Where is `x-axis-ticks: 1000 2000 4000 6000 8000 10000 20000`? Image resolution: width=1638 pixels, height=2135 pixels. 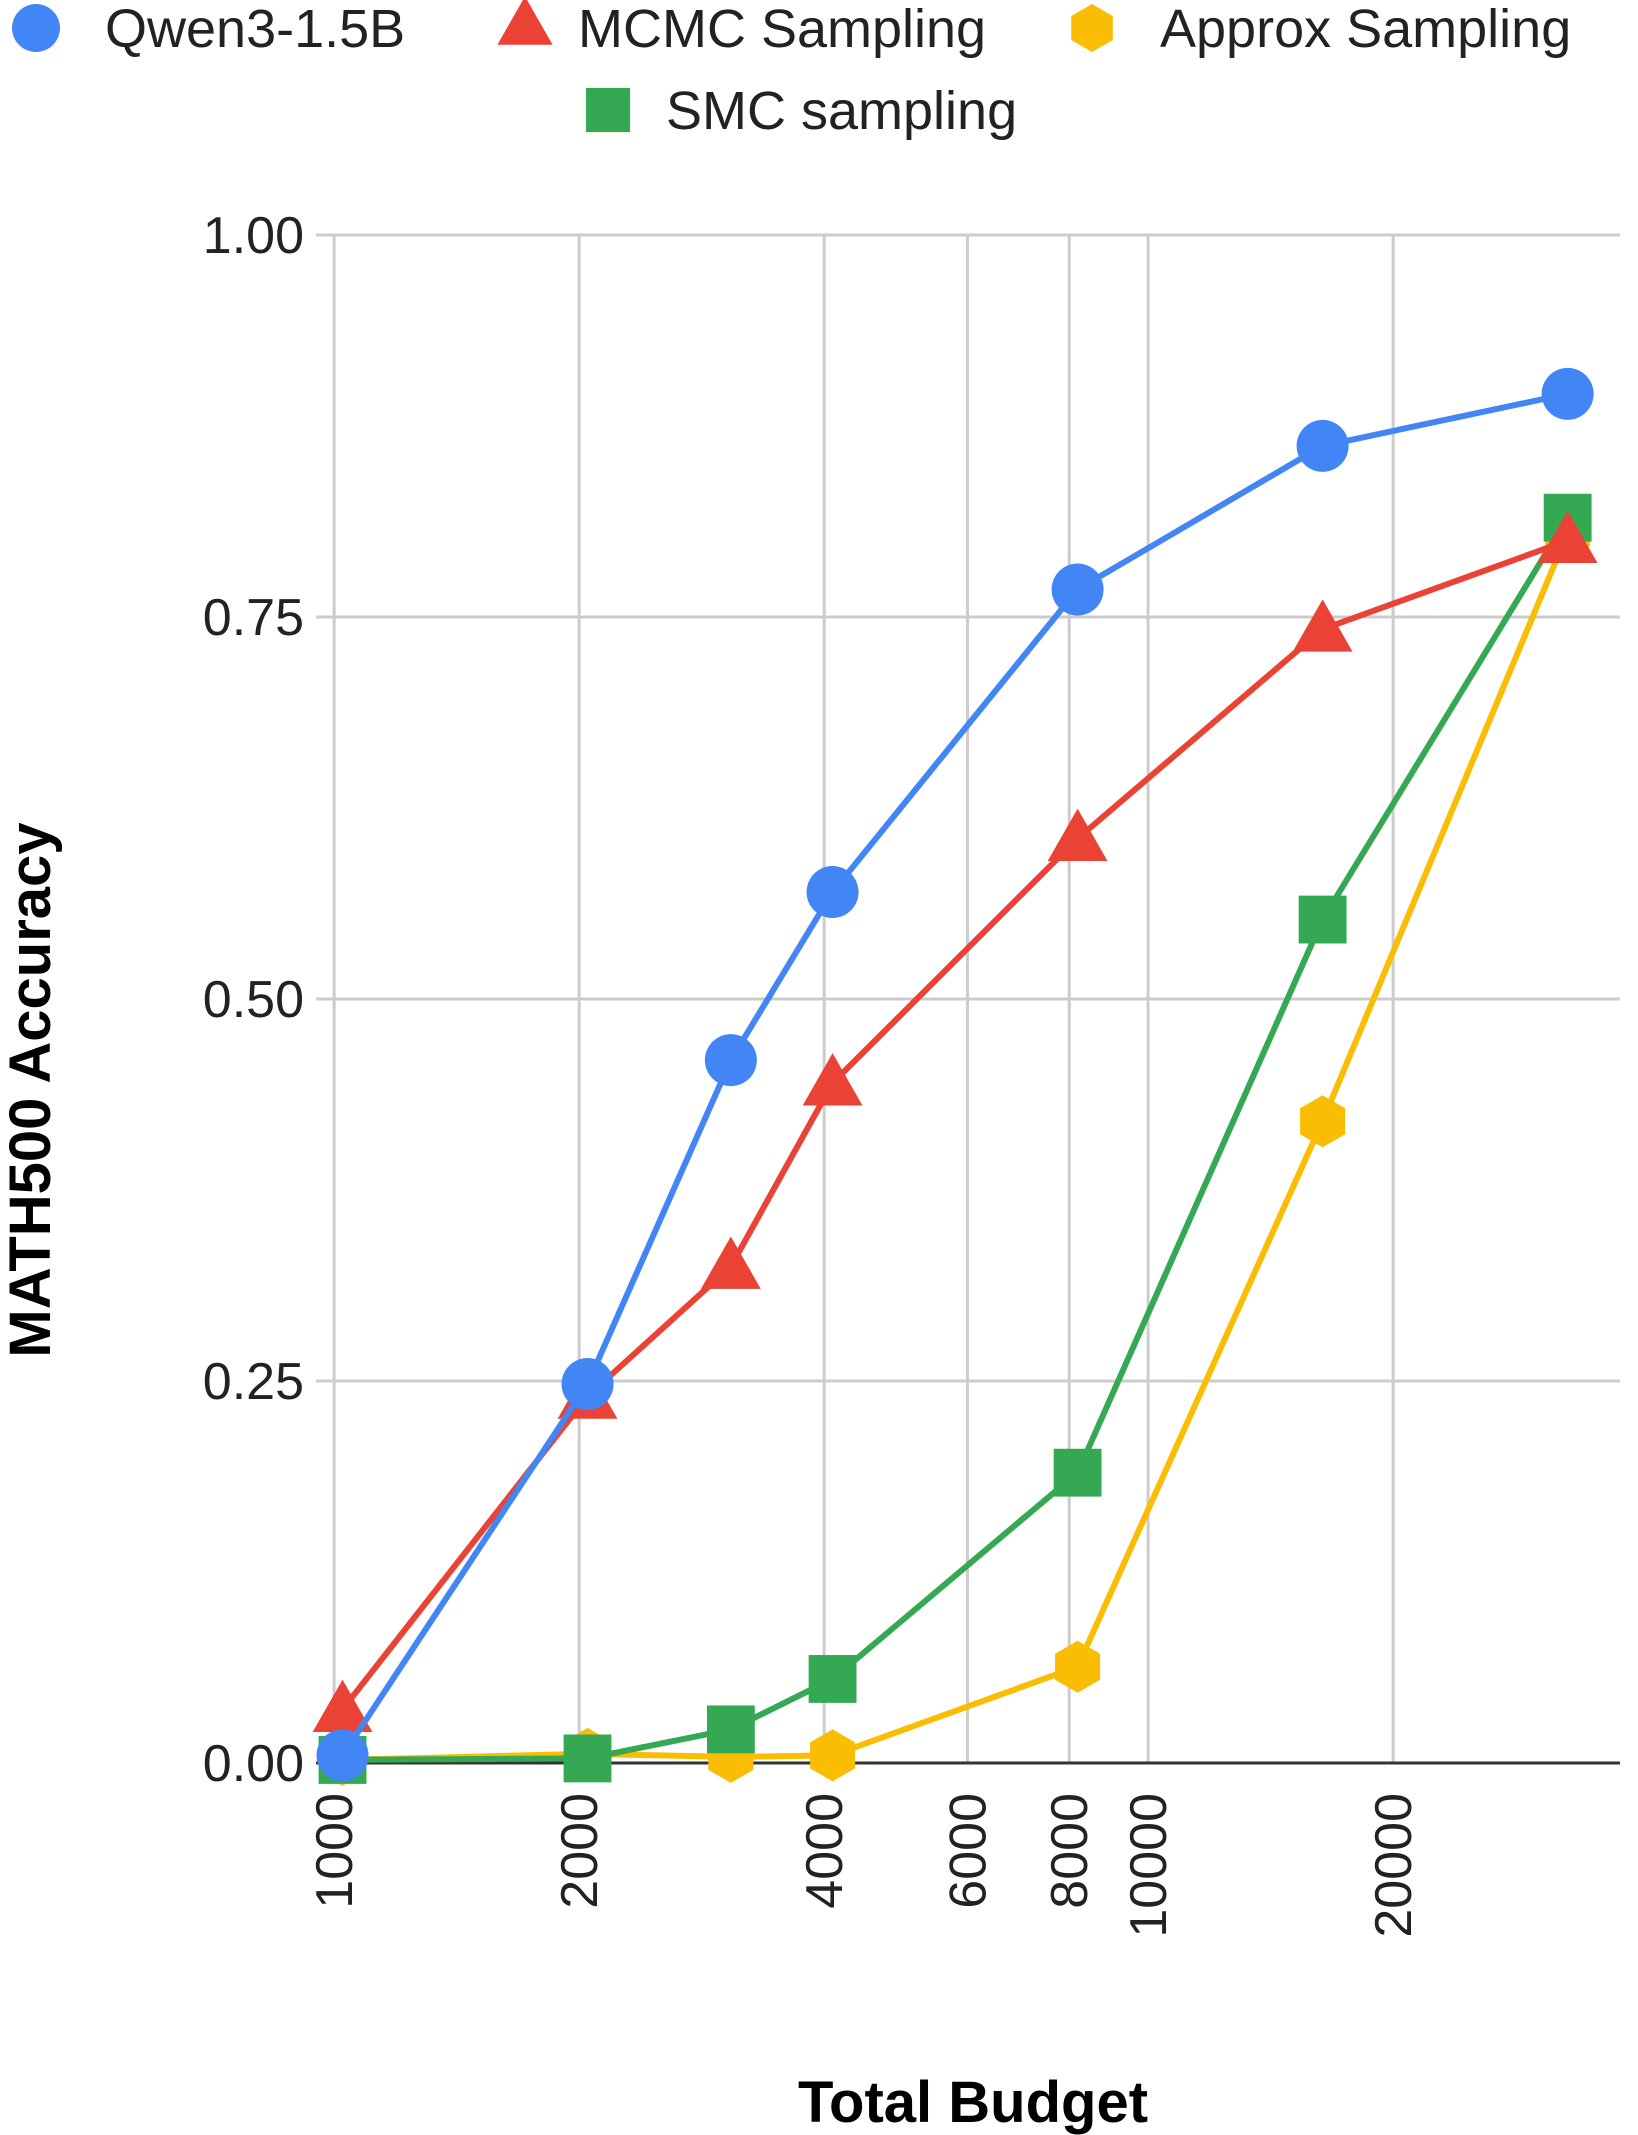 x-axis-ticks: 1000 2000 4000 6000 8000 10000 20000 is located at coordinates (864, 1865).